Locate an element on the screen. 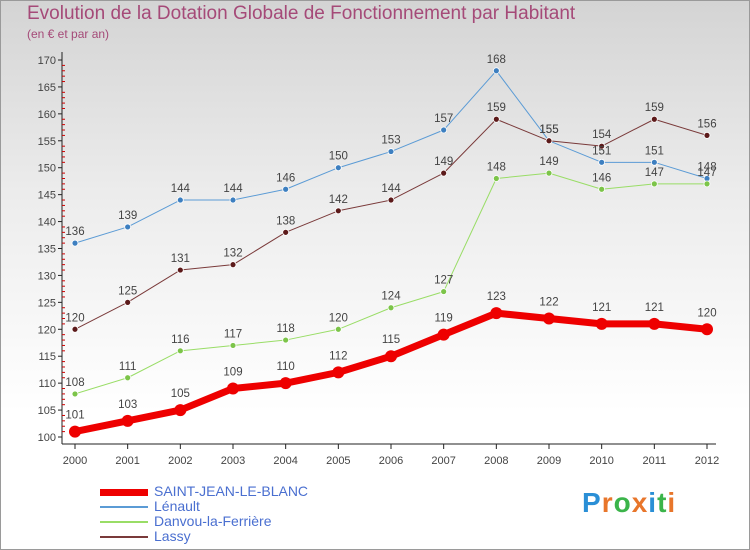  data-label-l-nault: 157 is located at coordinates (443, 119).